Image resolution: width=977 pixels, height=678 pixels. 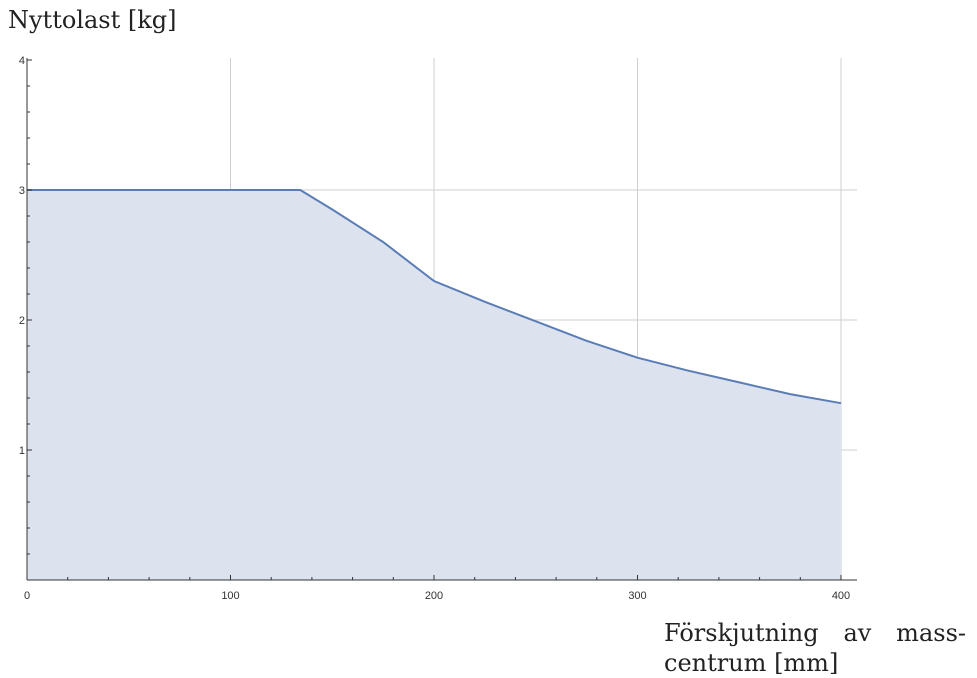 What do you see at coordinates (637, 596) in the screenshot?
I see `x-tick-label: 300` at bounding box center [637, 596].